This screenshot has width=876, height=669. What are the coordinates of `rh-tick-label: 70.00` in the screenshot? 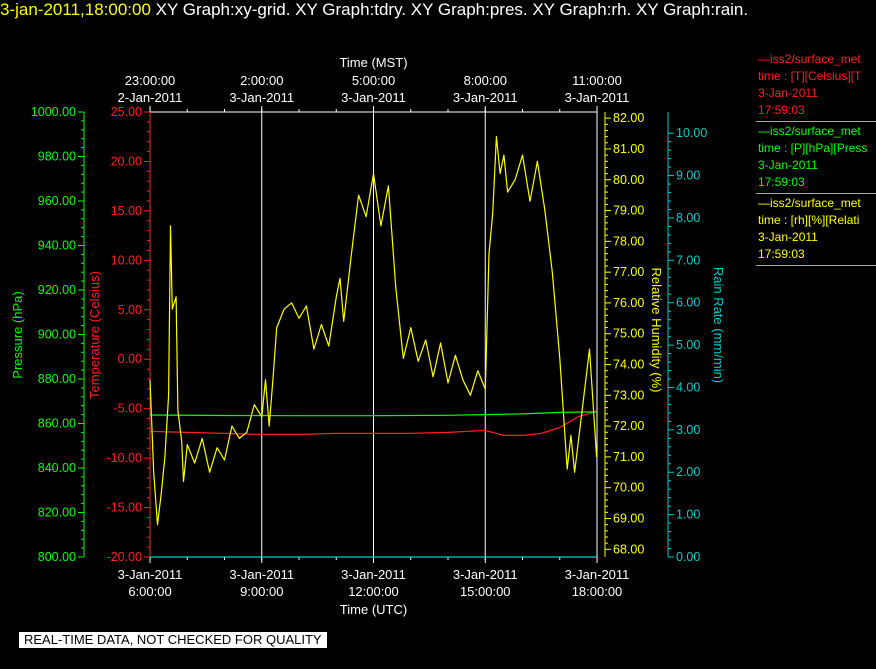 It's located at (628, 488).